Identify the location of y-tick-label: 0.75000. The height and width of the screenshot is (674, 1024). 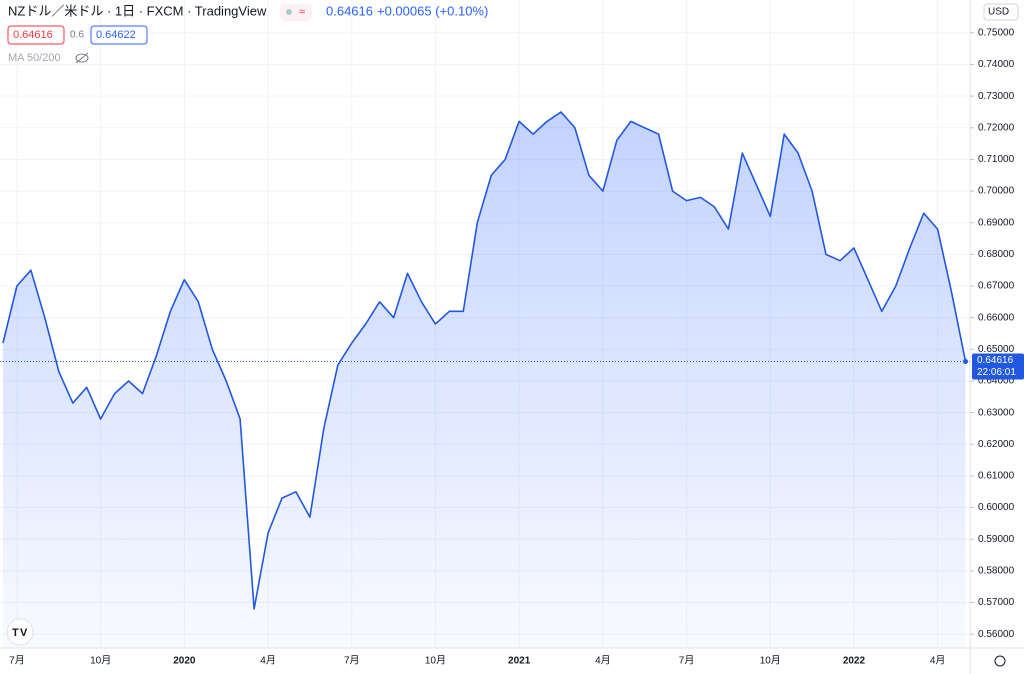
(996, 32).